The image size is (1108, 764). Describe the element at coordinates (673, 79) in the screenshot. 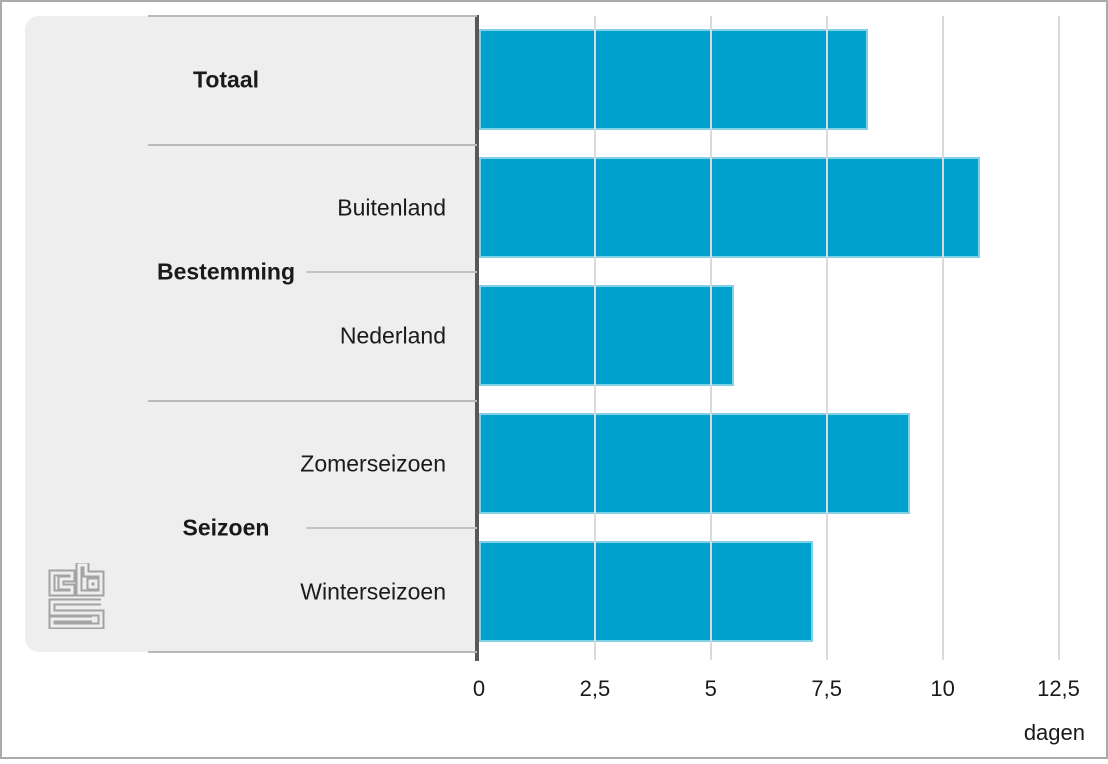

I see `bar-totaal` at that location.